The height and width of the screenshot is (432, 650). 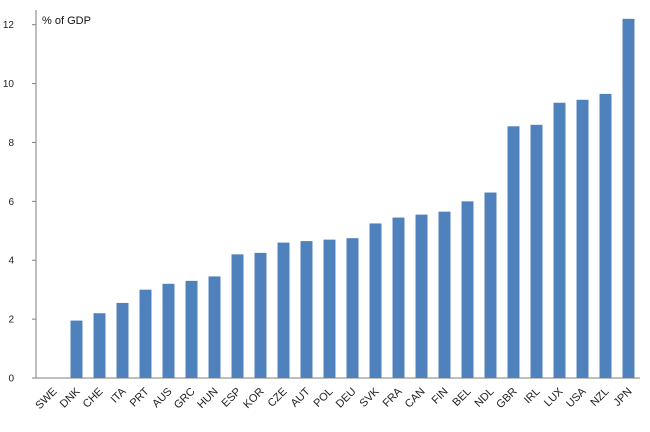 What do you see at coordinates (532, 396) in the screenshot?
I see `x-tick-label-irl: IRL` at bounding box center [532, 396].